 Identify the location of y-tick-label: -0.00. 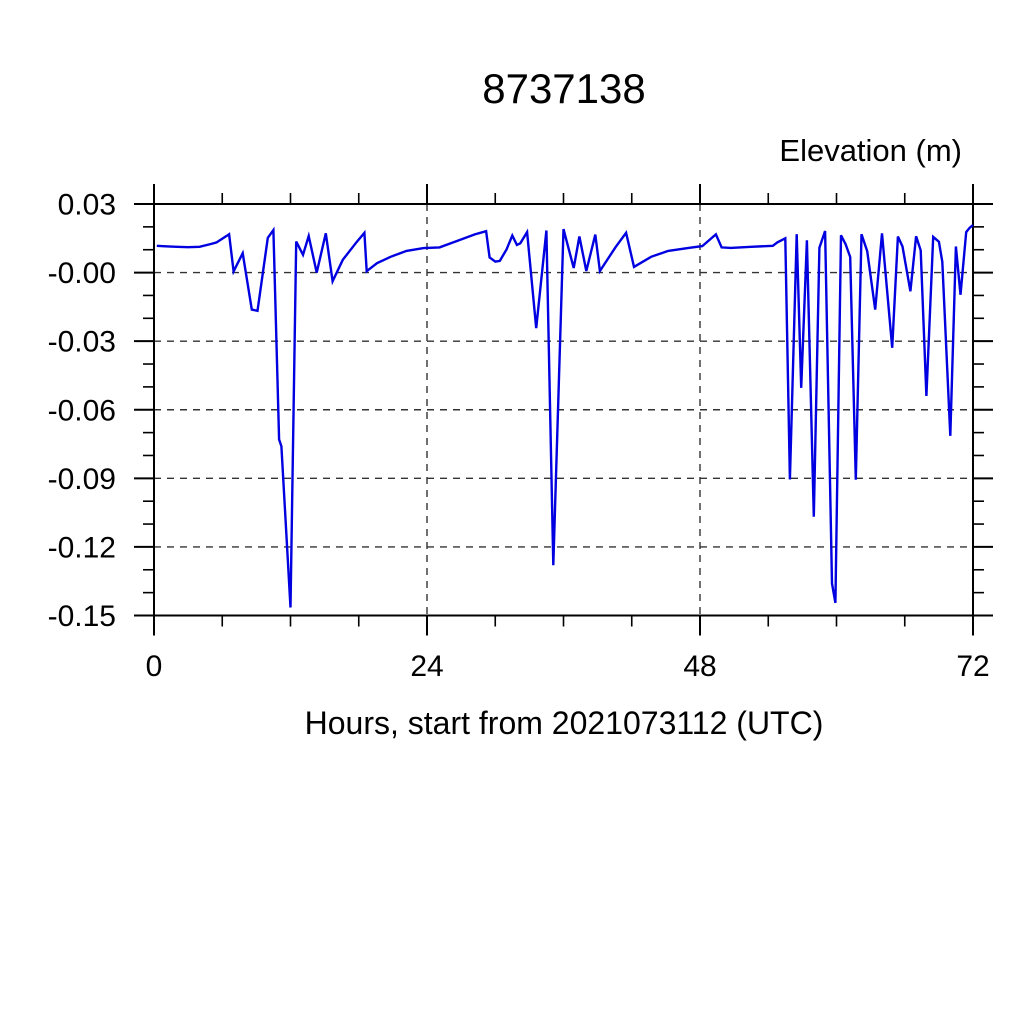
(82, 273).